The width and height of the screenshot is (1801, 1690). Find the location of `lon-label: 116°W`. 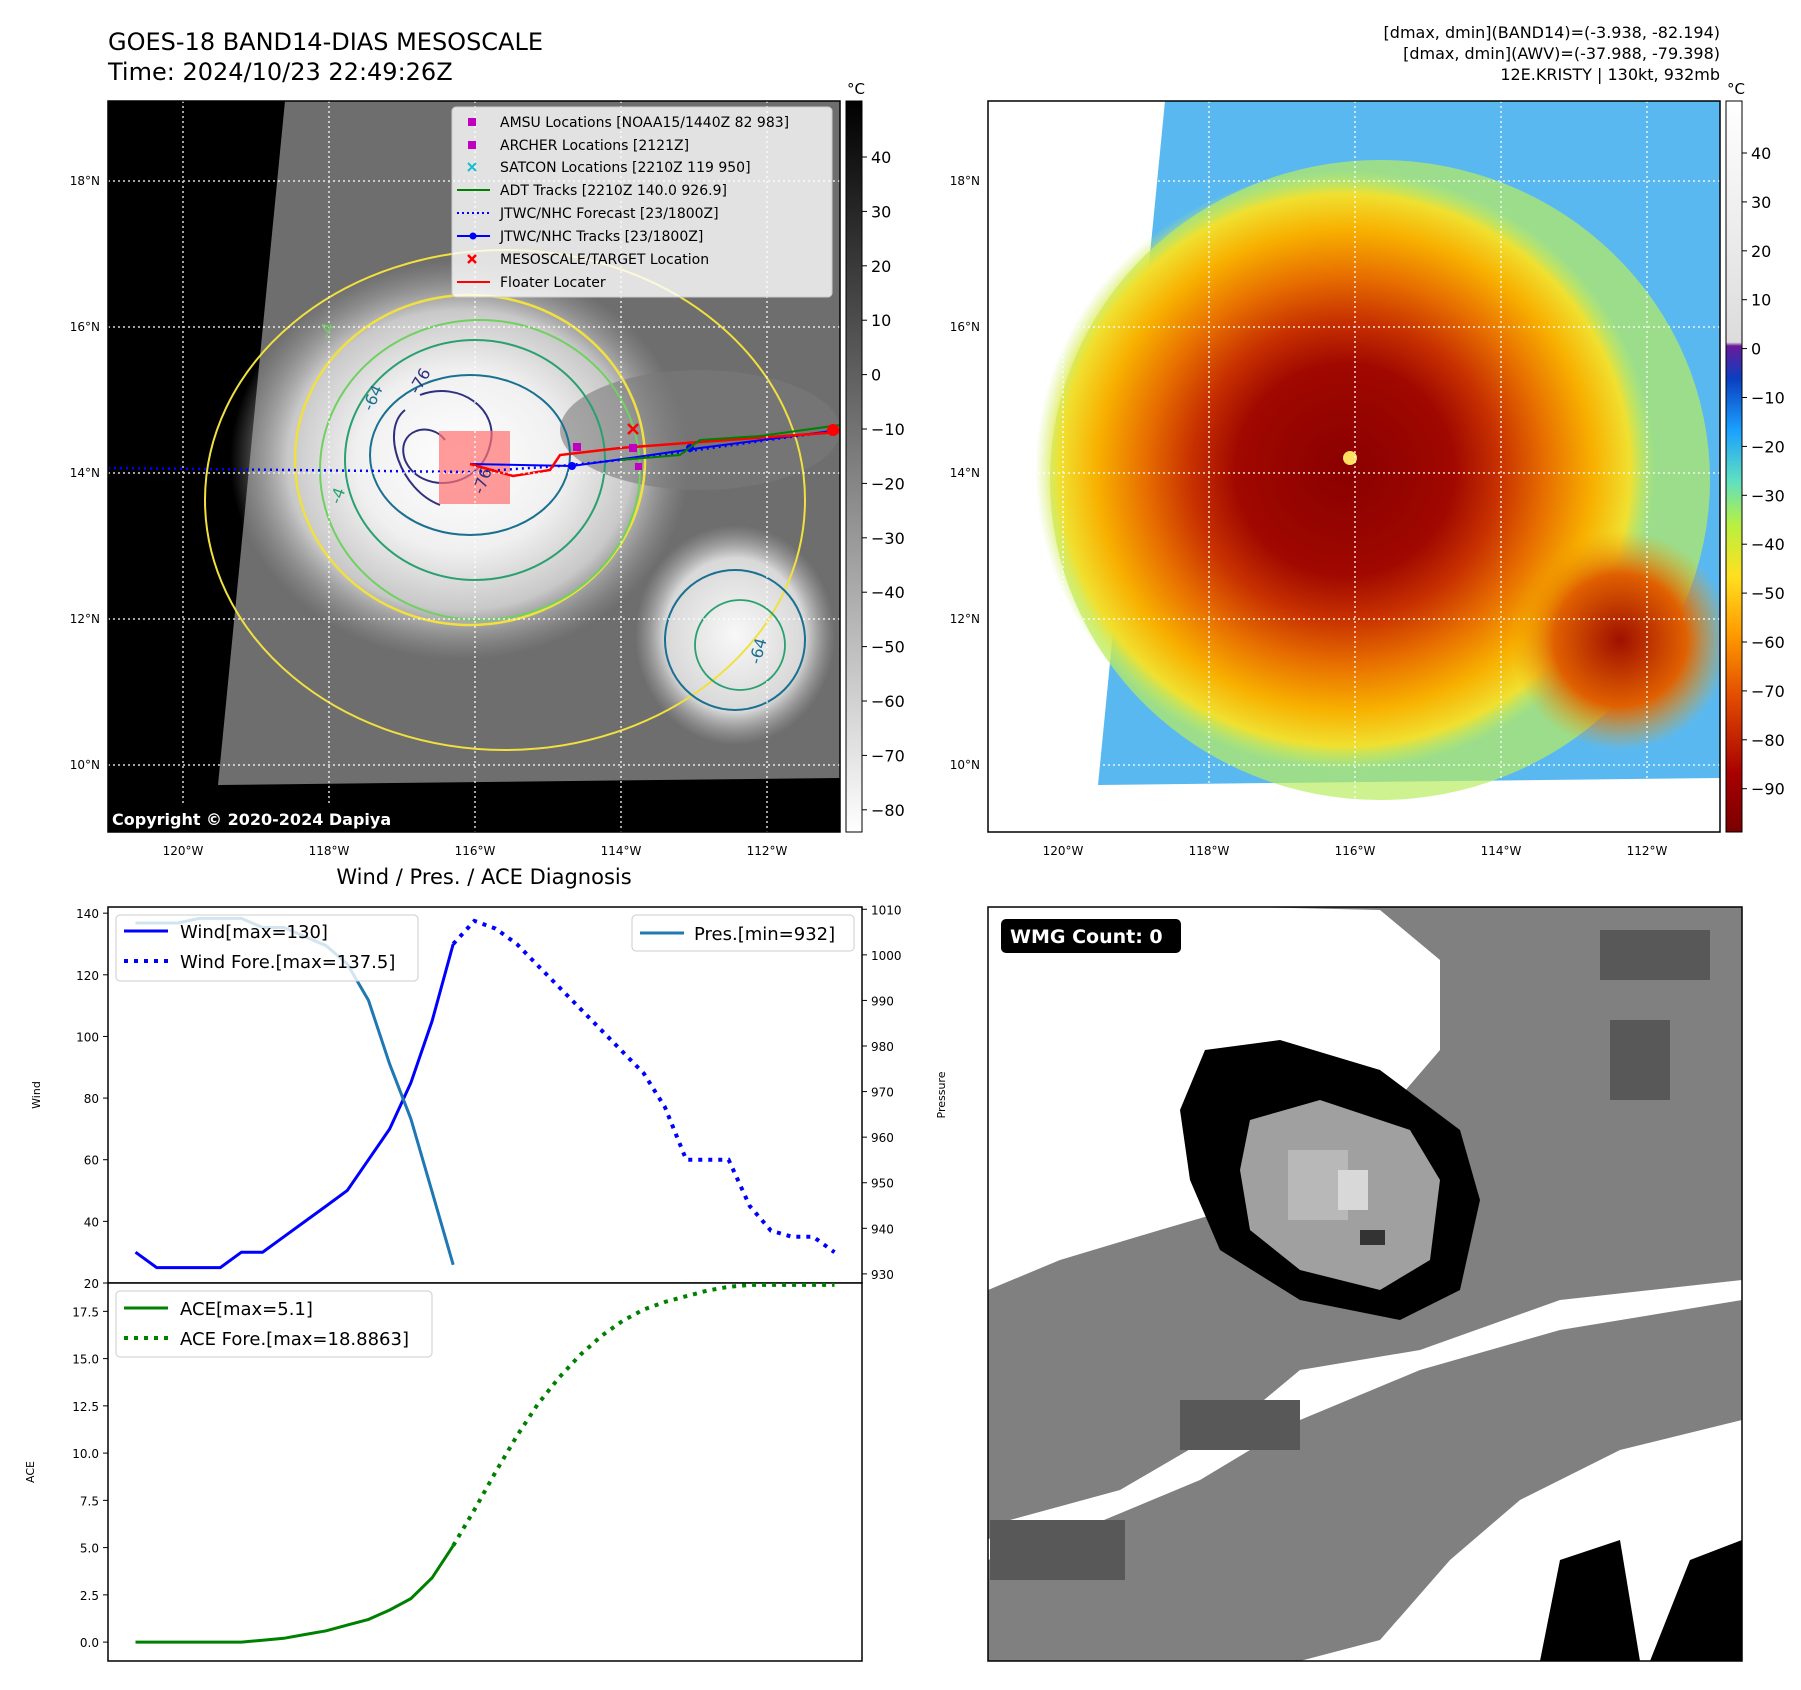

lon-label: 116°W is located at coordinates (475, 851).